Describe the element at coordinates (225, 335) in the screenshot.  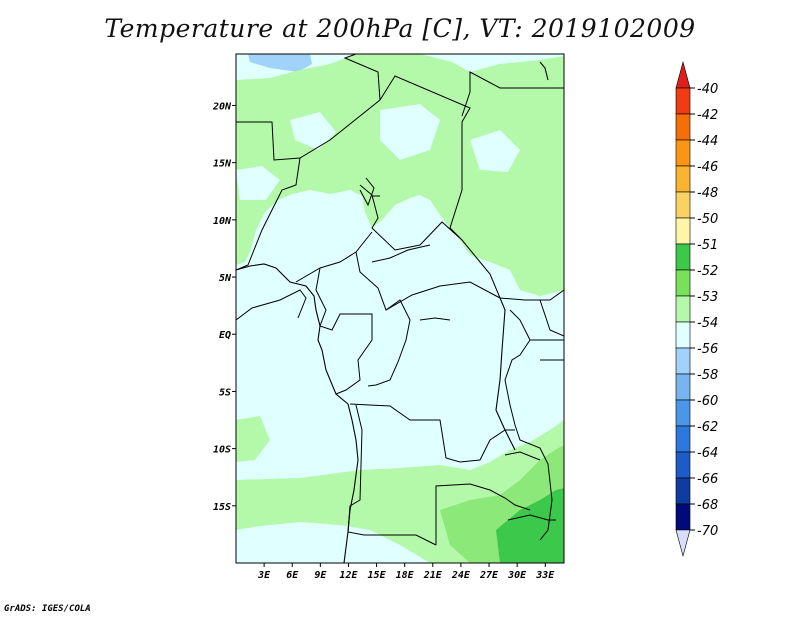
I see `lat-tick-label: EQ` at that location.